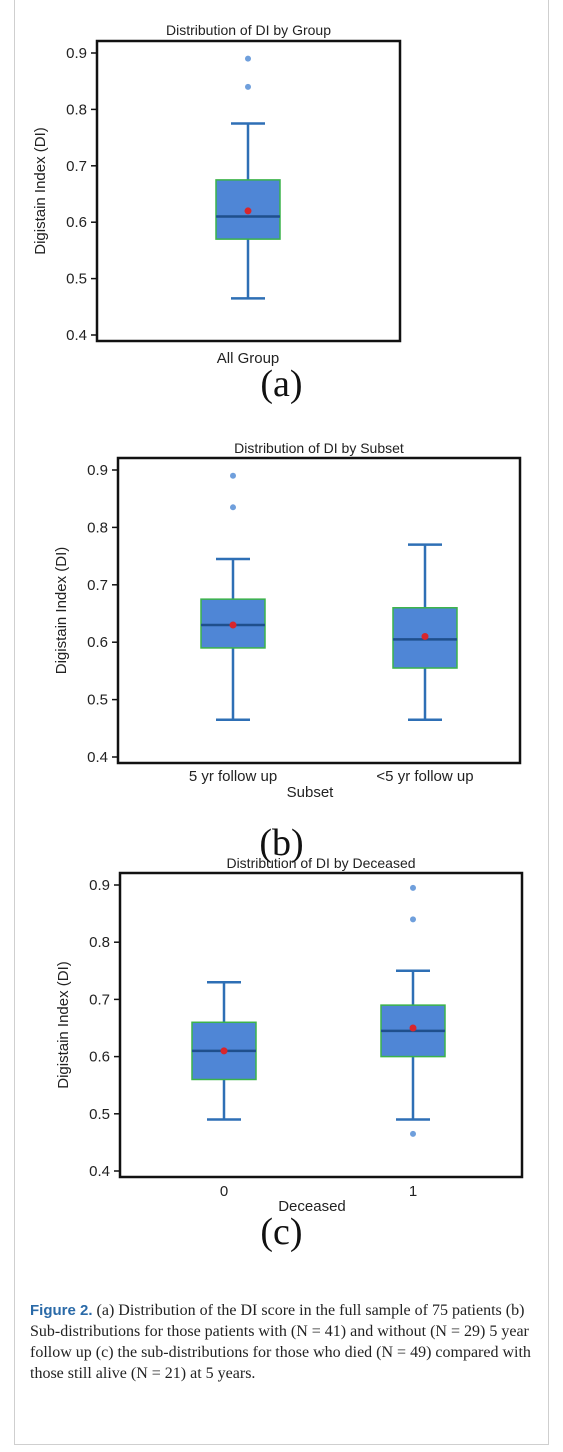 The width and height of the screenshot is (563, 1452). What do you see at coordinates (281, 843) in the screenshot?
I see `panel-label-b: (b)` at bounding box center [281, 843].